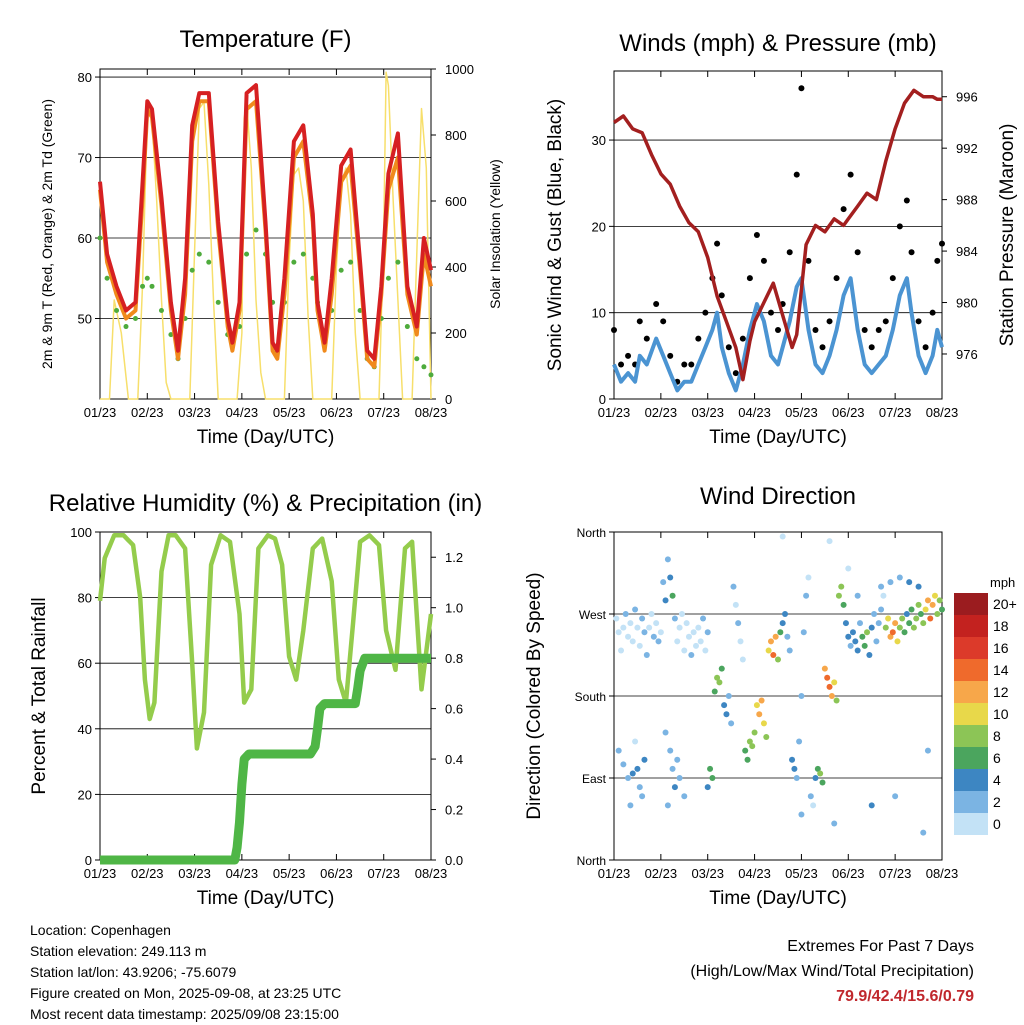  What do you see at coordinates (591, 533) in the screenshot?
I see `direction-ytick-label: North` at bounding box center [591, 533].